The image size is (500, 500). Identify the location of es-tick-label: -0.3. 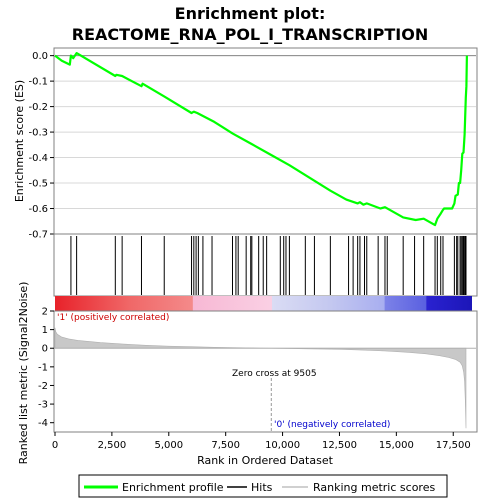
(38, 133).